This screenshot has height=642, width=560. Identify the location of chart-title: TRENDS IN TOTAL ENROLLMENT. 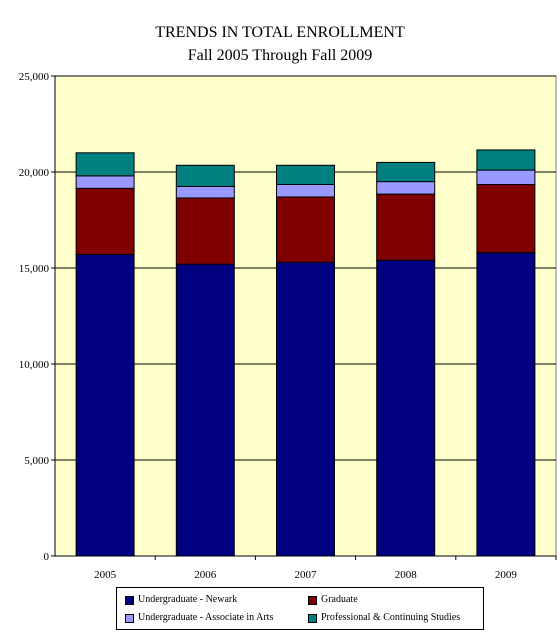
(280, 32).